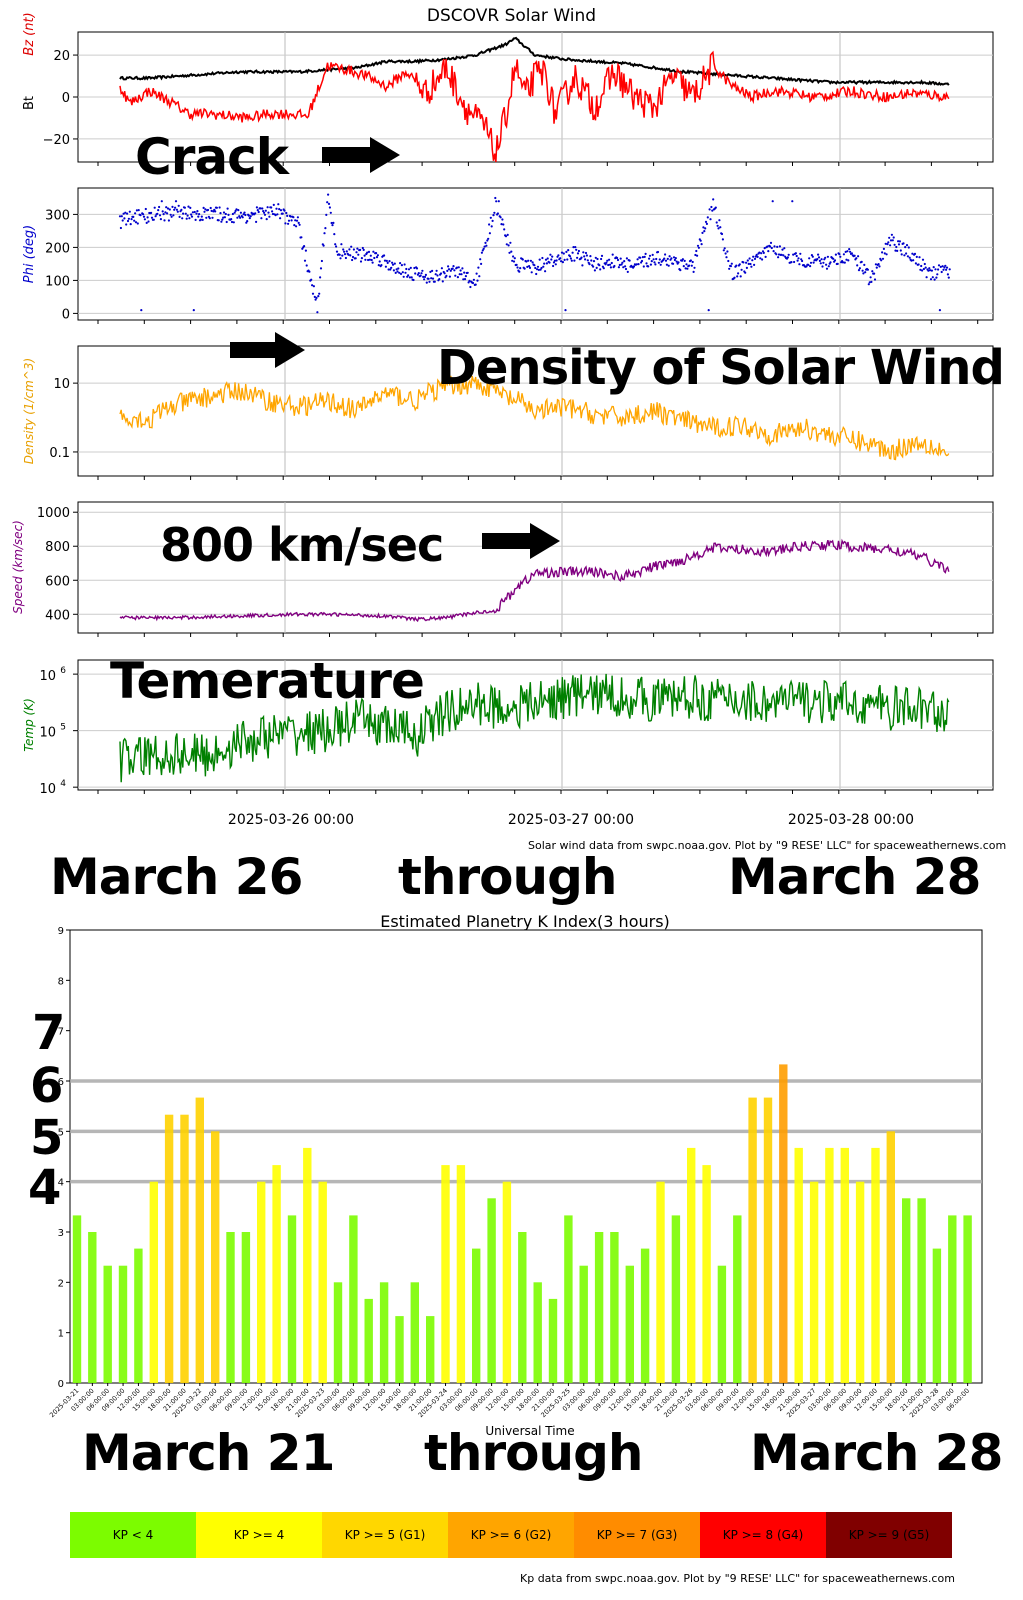  Describe the element at coordinates (66, 98) in the screenshot. I see `y-tick-label: 0` at that location.